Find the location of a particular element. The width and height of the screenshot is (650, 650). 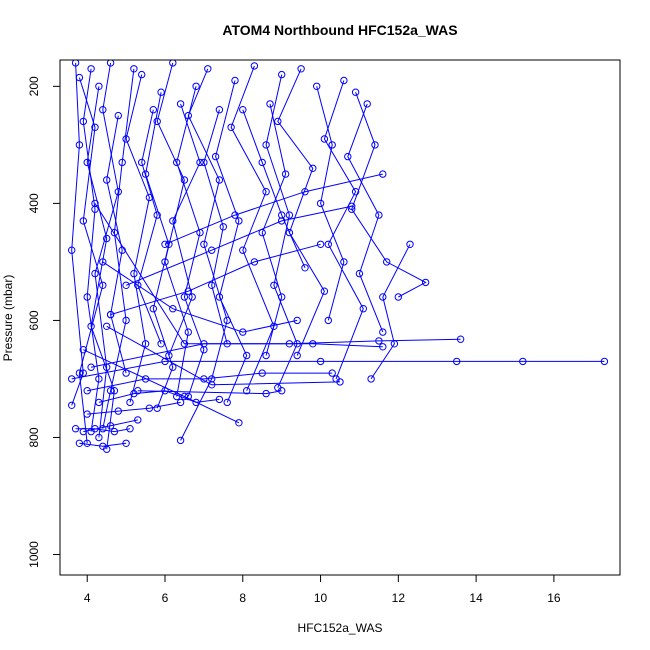

x-tick-label: 4 is located at coordinates (87, 598).